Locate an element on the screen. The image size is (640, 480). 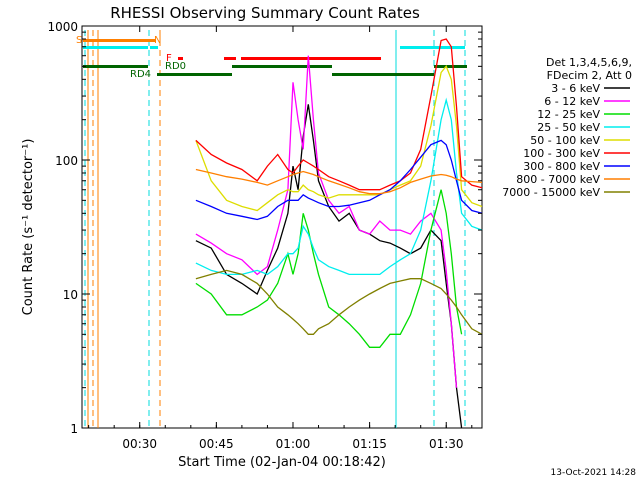
legend-header-1: FDecim 2, Att 0 is located at coordinates (589, 75).